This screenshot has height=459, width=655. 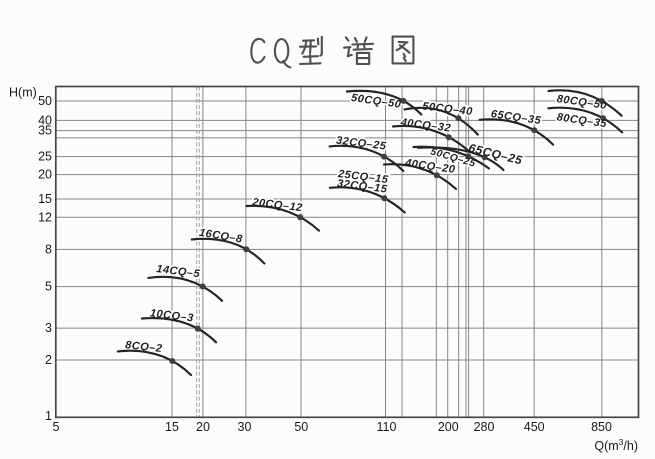 I want to click on svg-text: 50CQ–40, so click(x=448, y=109).